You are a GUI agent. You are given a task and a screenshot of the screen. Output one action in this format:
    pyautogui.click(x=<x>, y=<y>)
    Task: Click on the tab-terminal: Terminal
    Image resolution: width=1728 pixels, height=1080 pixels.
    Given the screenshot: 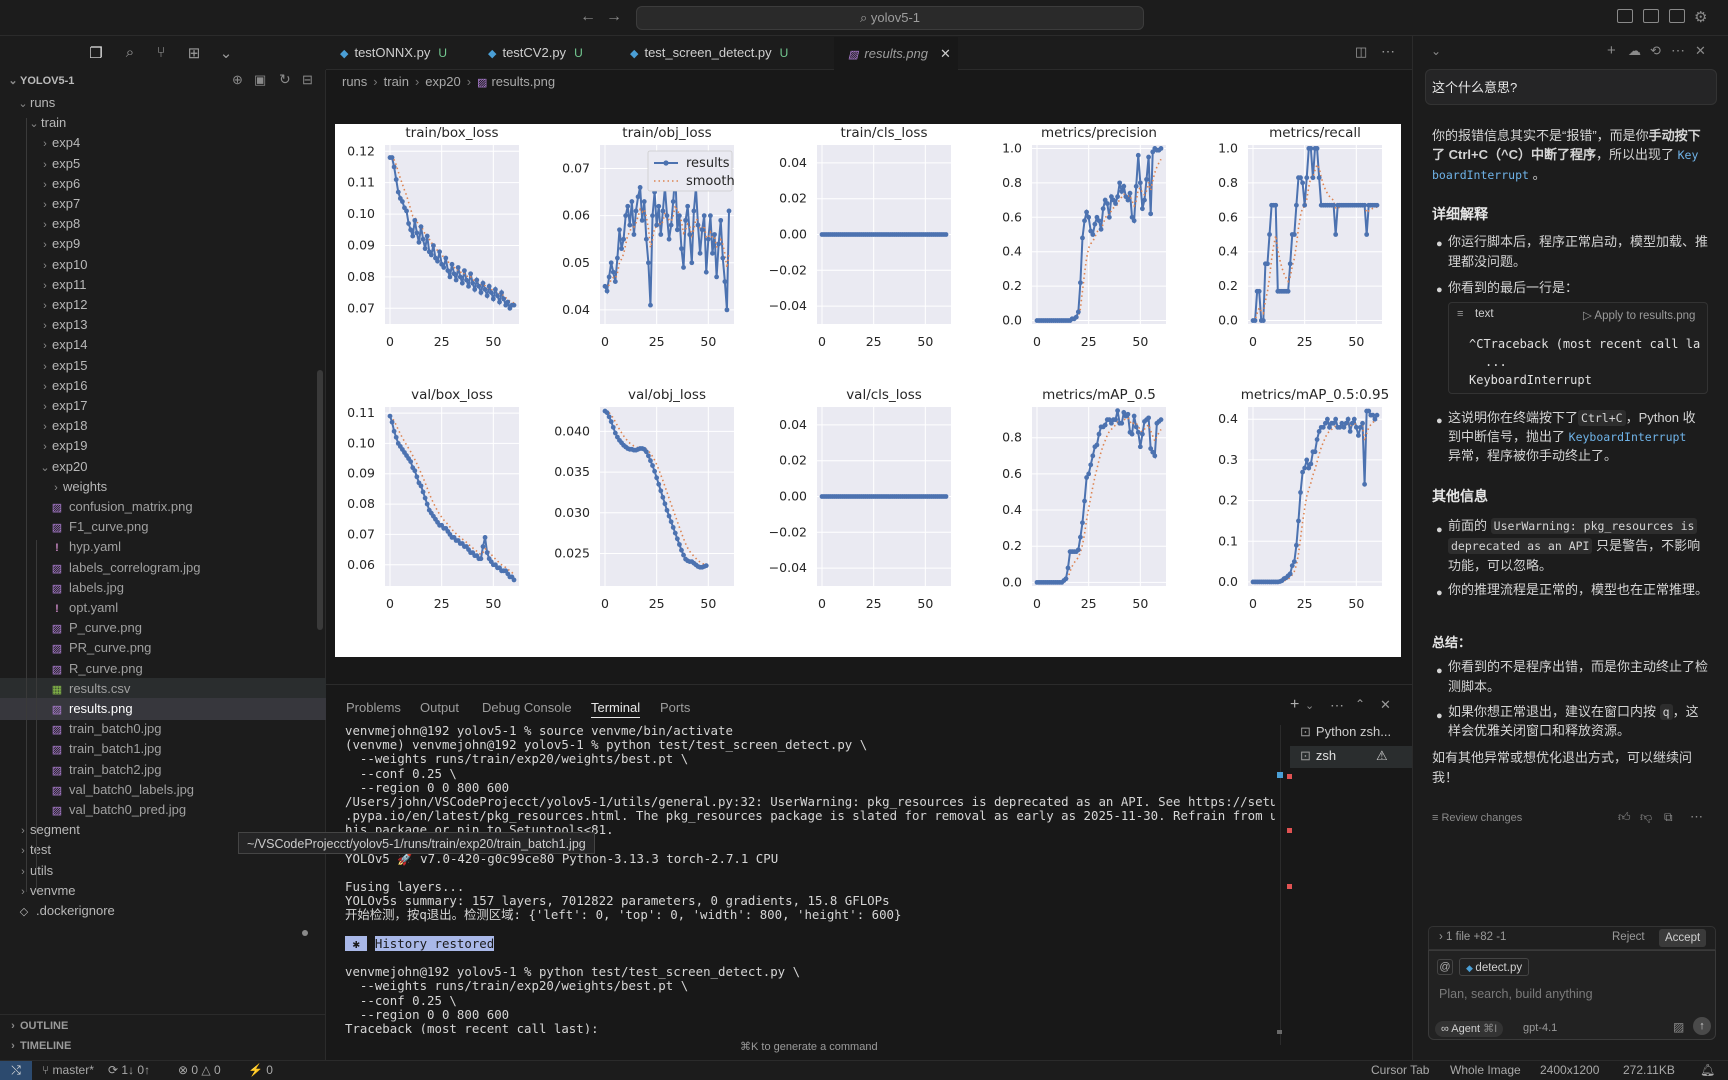 What is the action you would take?
    pyautogui.click(x=616, y=709)
    